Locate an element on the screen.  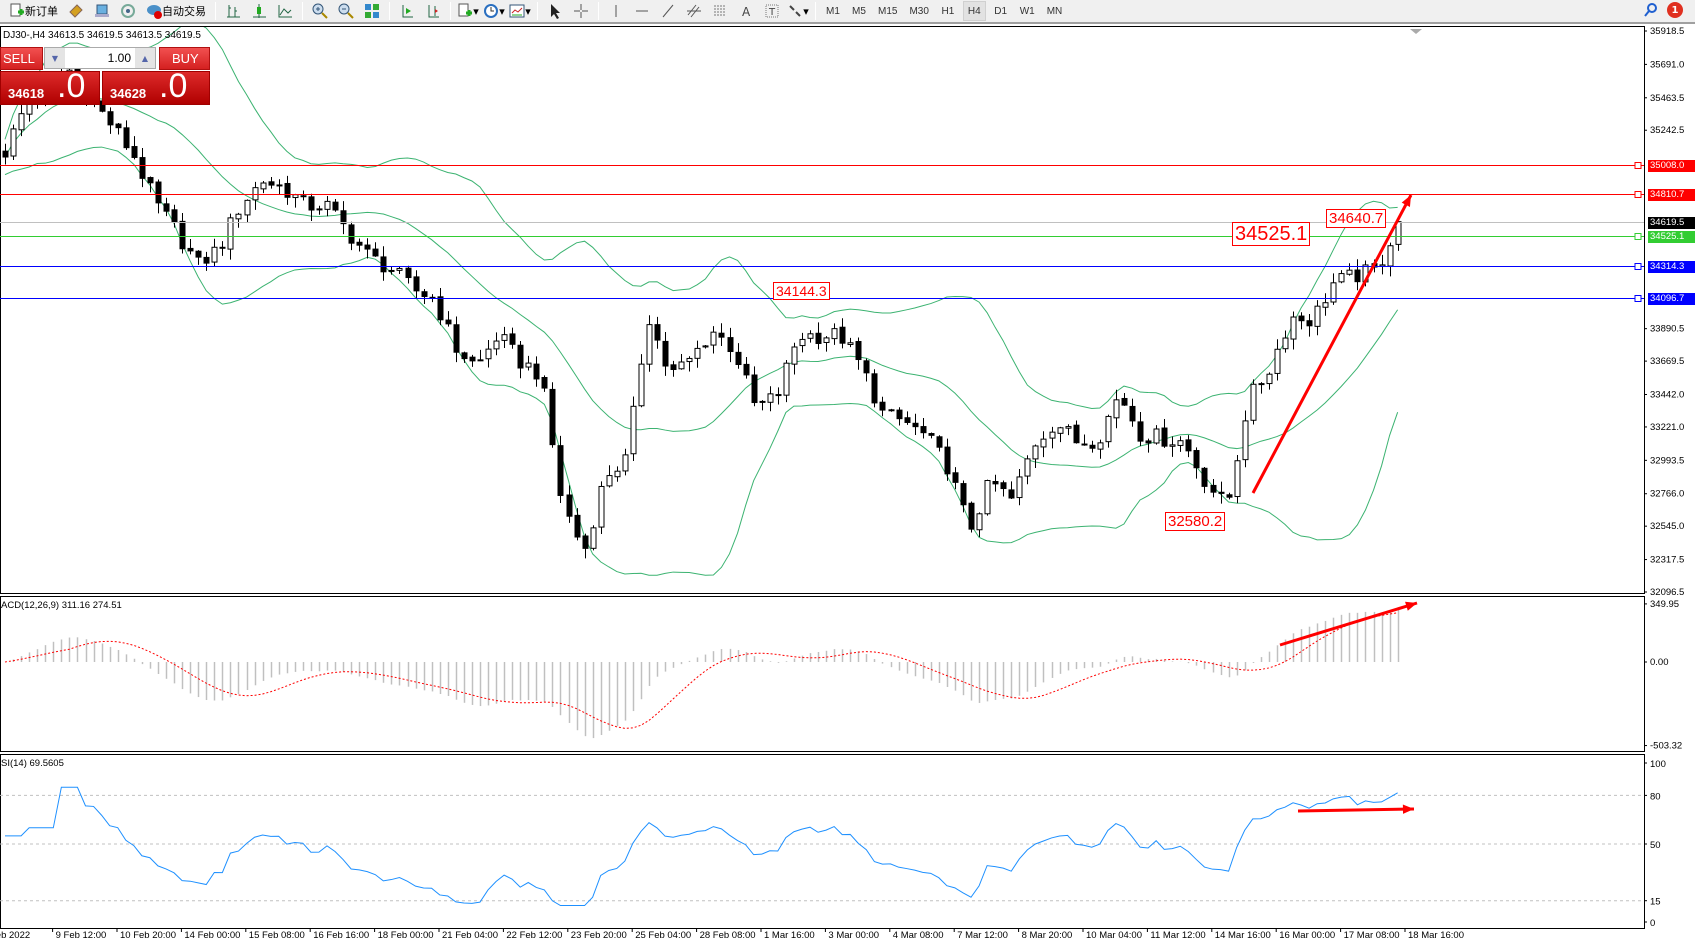
timeframe-w1: W1 is located at coordinates (1027, 11).